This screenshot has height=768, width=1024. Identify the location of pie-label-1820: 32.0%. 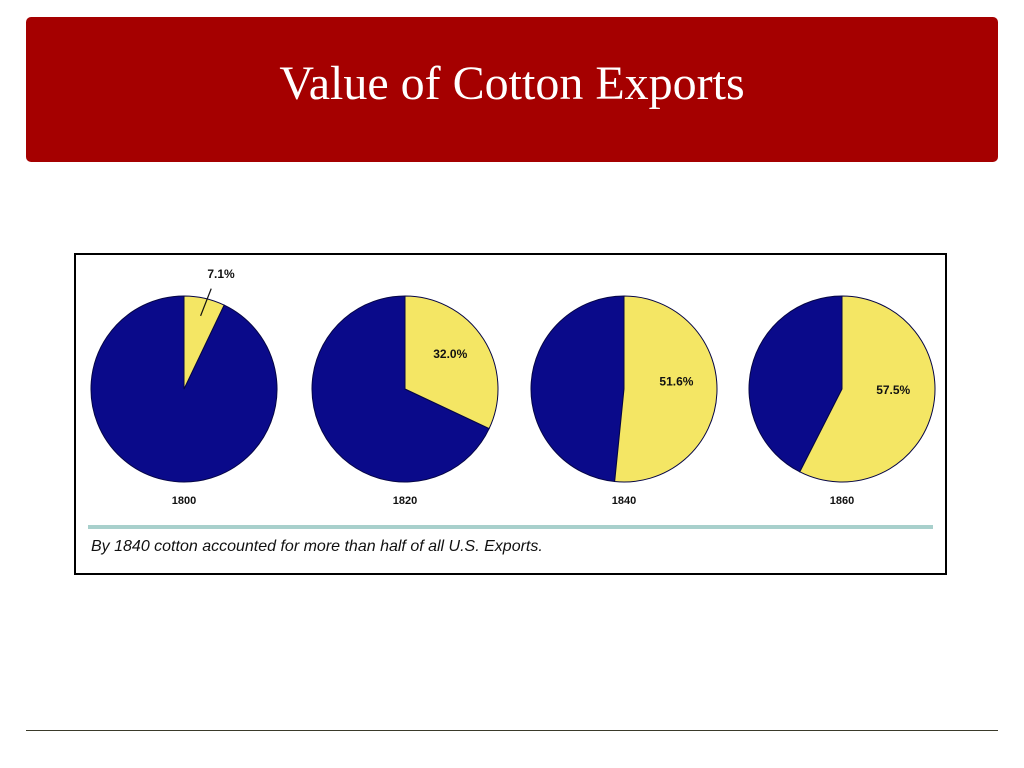
(450, 354).